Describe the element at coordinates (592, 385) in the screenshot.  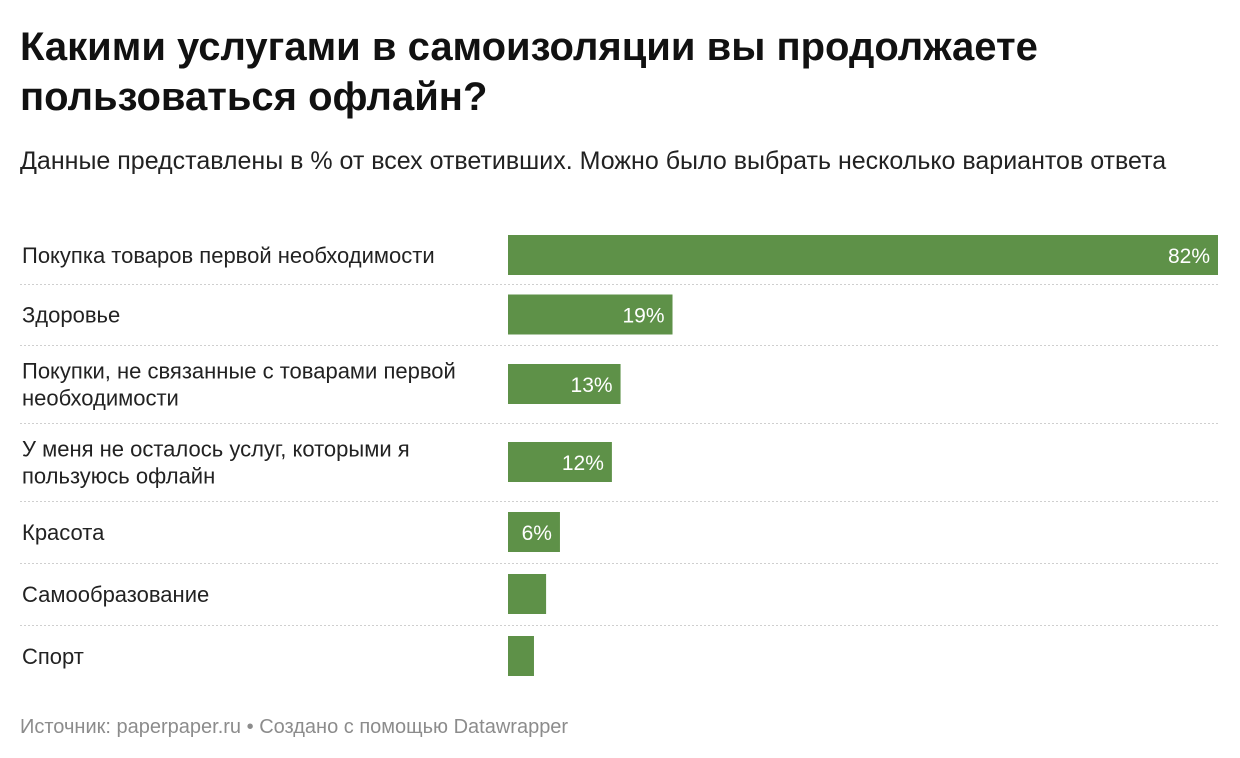
I see `value-label: 13%` at that location.